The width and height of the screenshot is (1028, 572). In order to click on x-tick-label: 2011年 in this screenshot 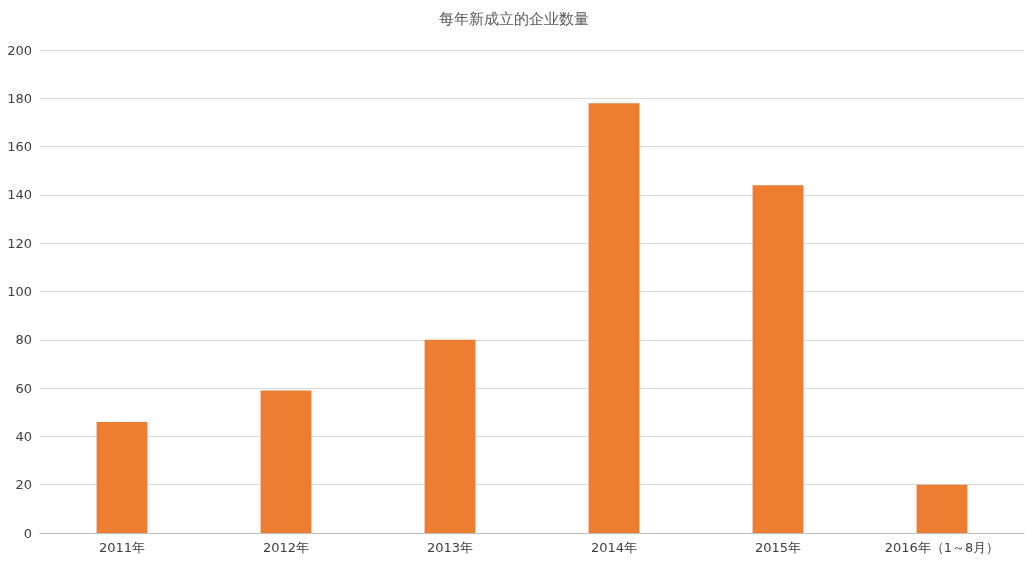, I will do `click(122, 547)`.